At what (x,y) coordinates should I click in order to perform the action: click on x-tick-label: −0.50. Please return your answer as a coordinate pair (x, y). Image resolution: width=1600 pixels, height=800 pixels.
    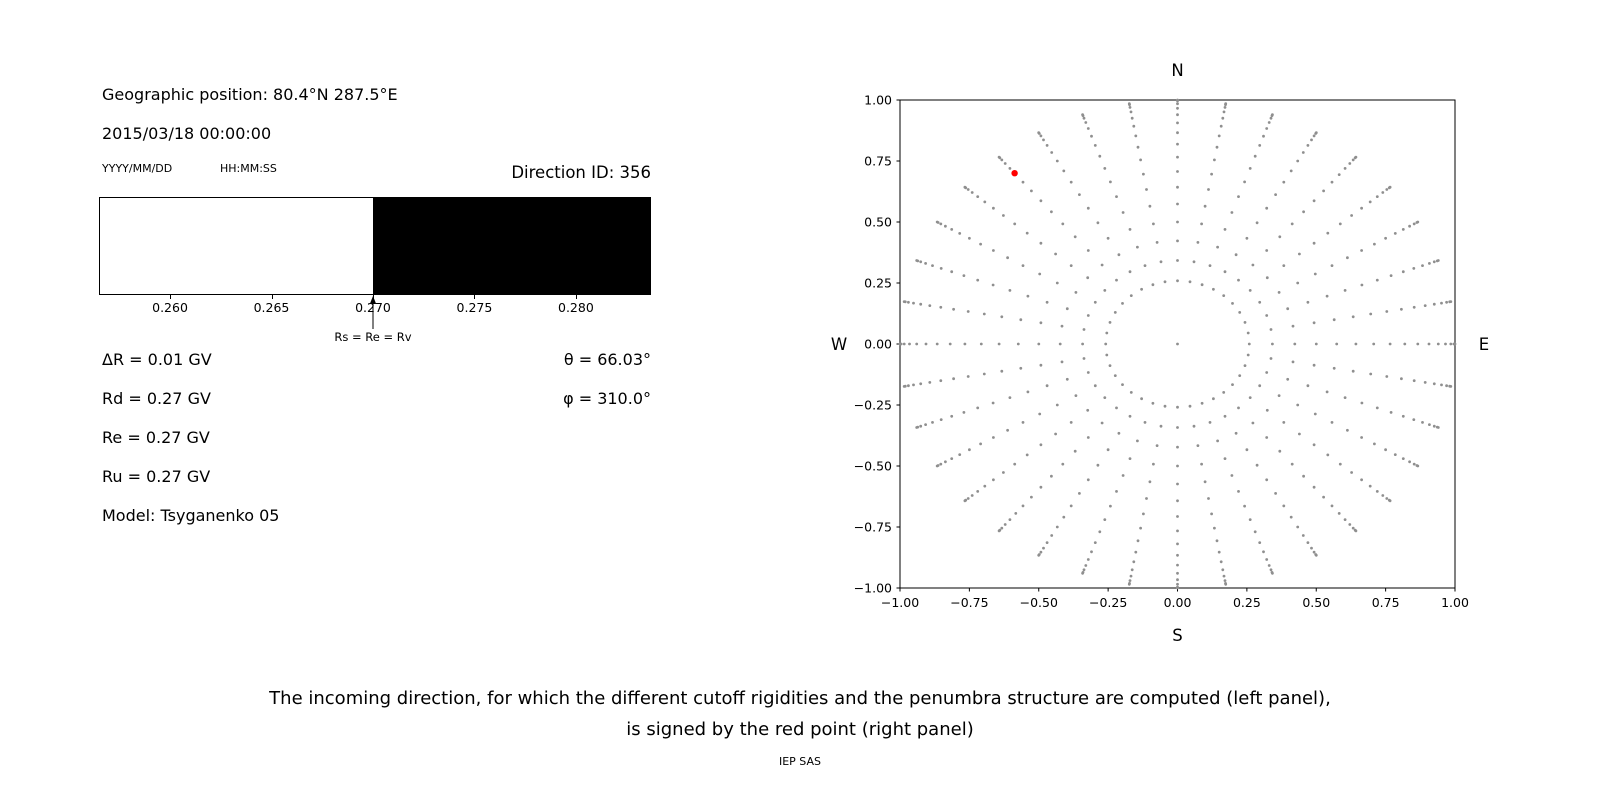
    Looking at the image, I should click on (1039, 602).